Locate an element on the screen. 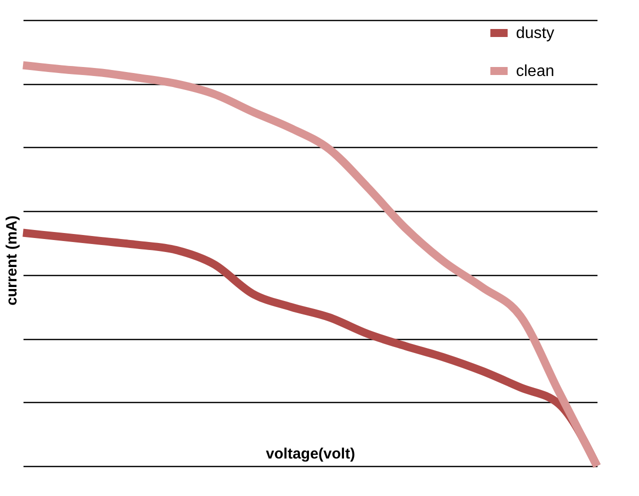 The width and height of the screenshot is (639, 496). y-axis-title: current (mA) is located at coordinates (12, 260).